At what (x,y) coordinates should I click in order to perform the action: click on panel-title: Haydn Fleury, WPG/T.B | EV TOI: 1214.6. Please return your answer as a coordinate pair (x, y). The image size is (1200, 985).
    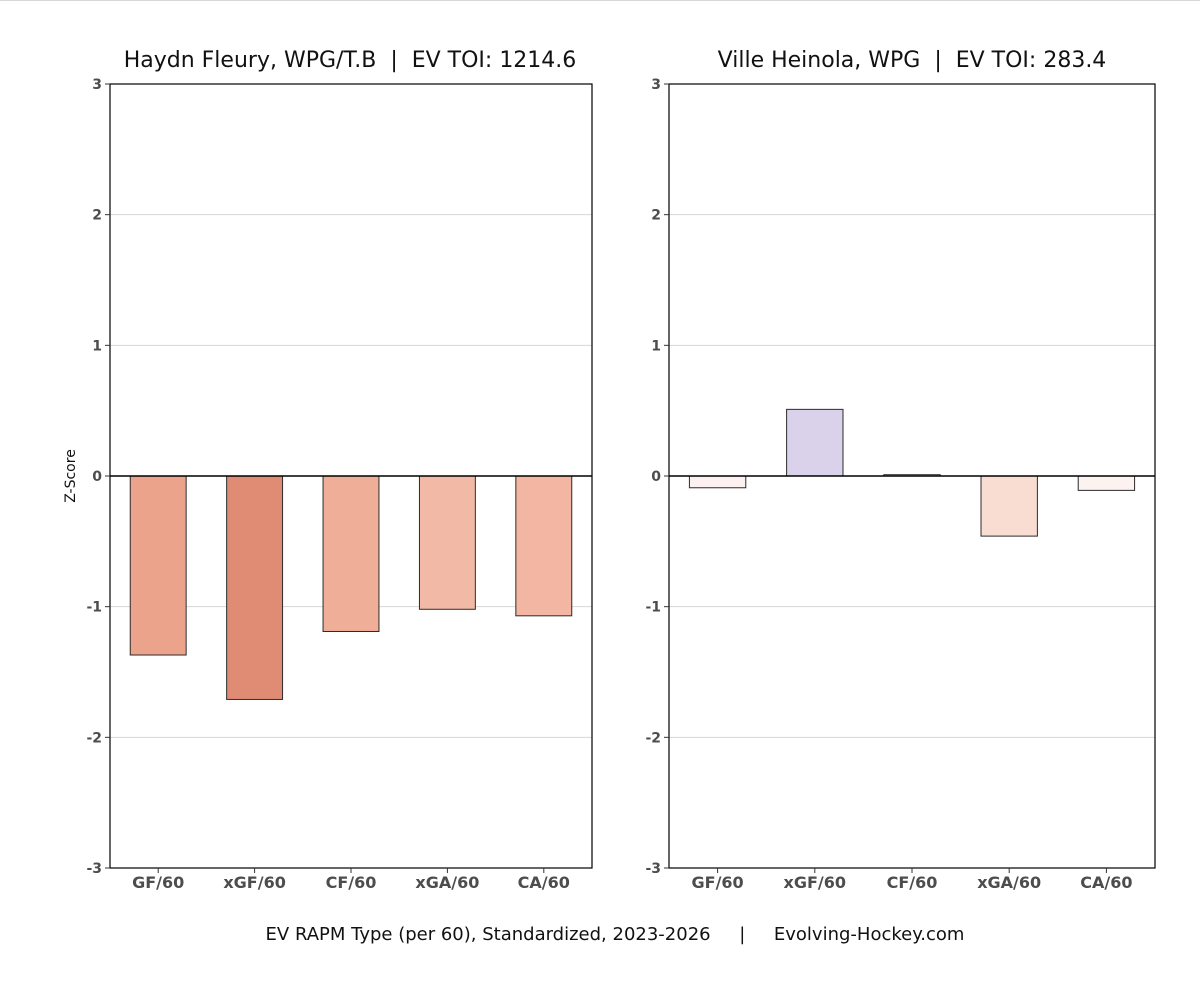
    Looking at the image, I should click on (350, 60).